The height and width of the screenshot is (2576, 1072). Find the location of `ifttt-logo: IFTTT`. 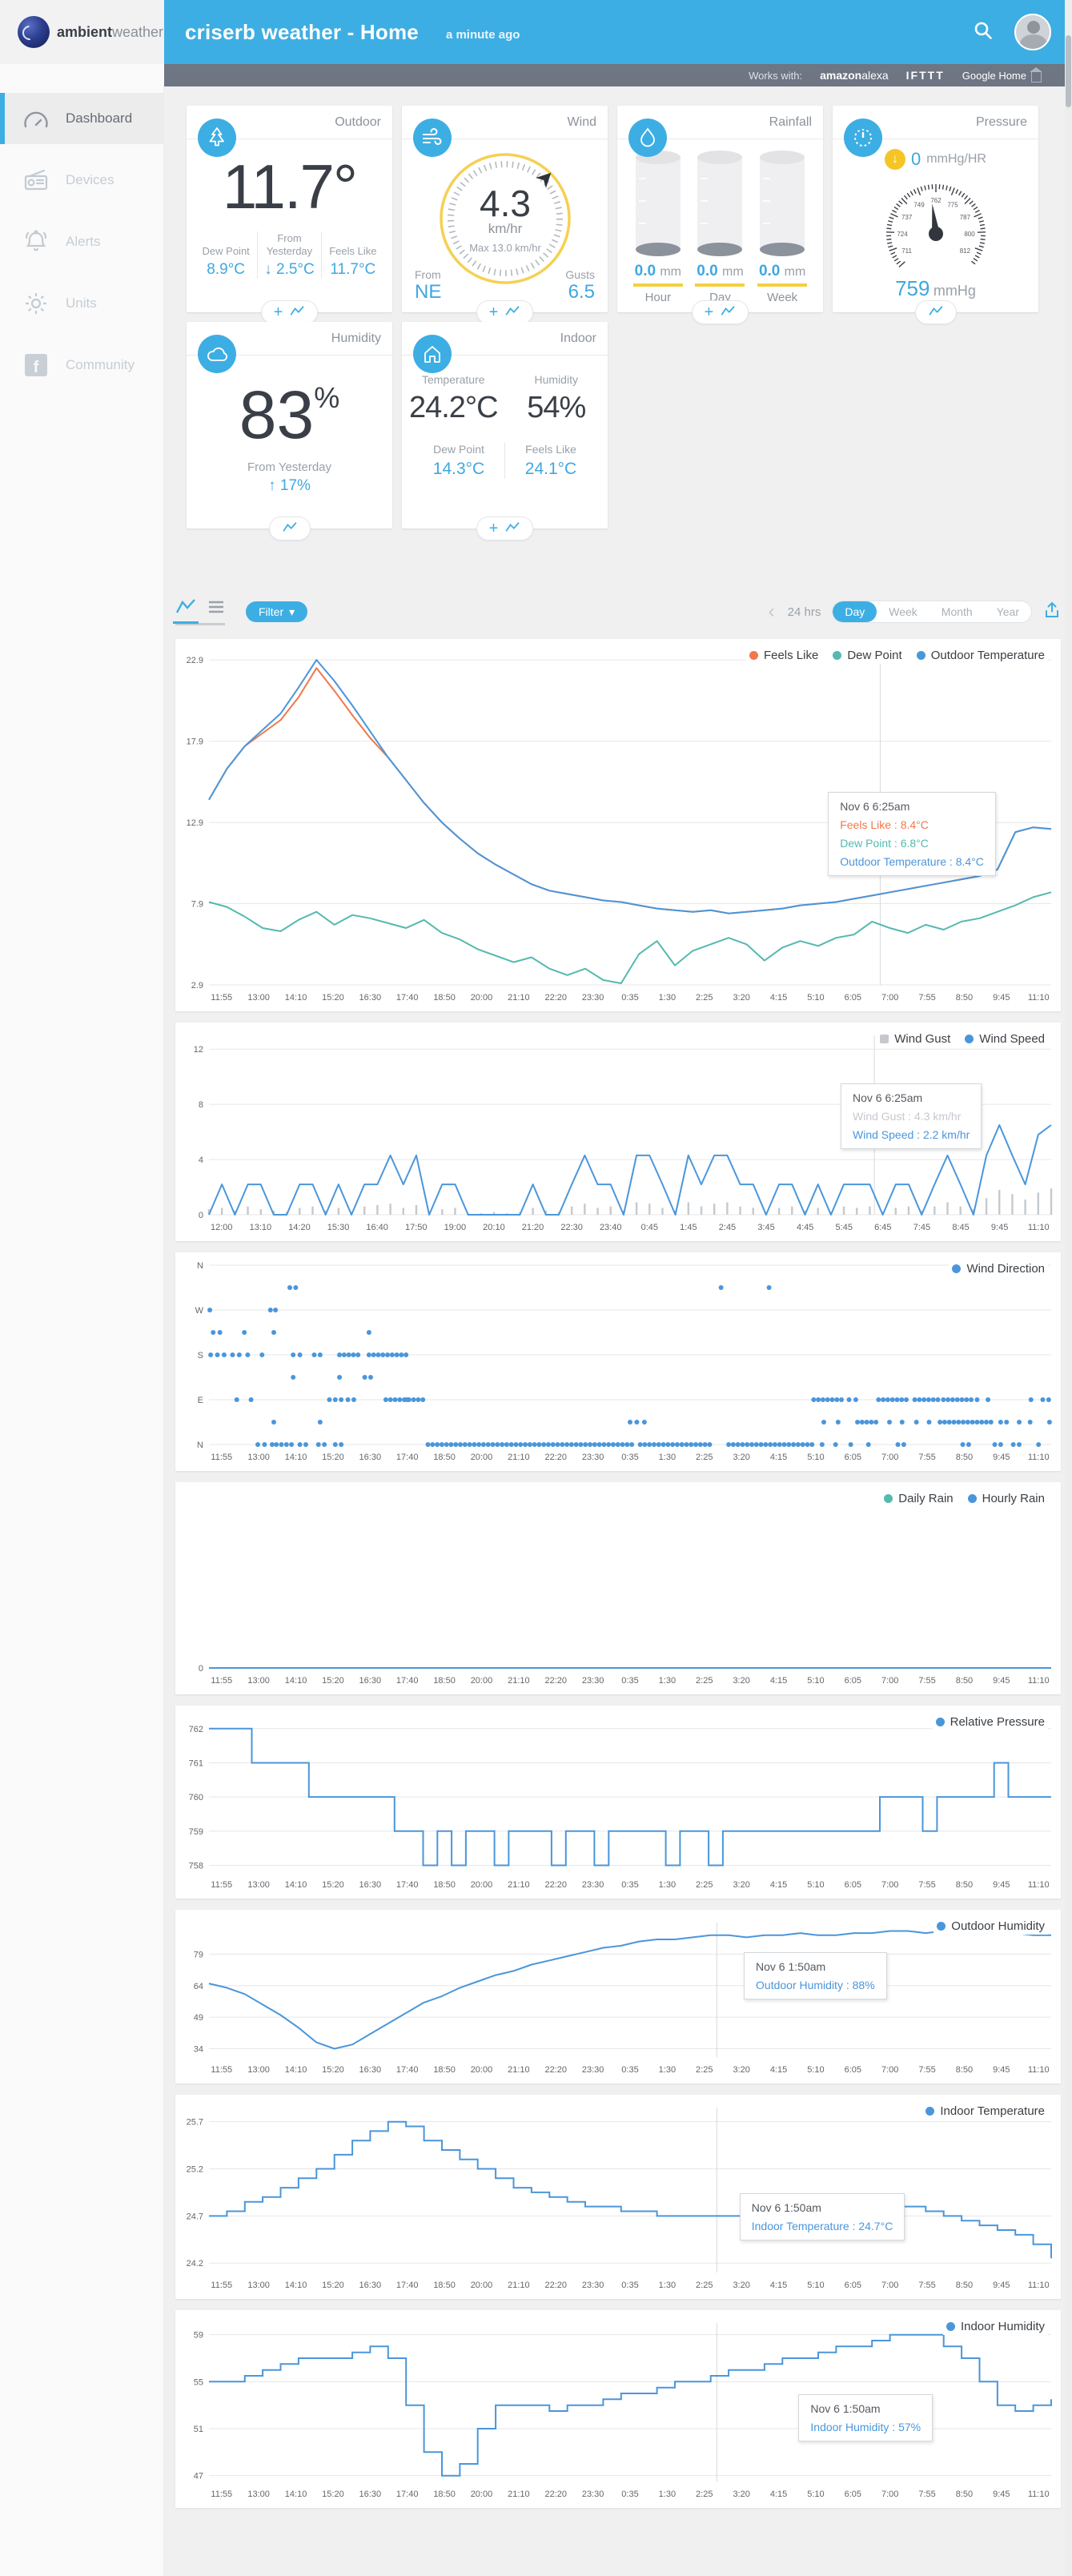

ifttt-logo: IFTTT is located at coordinates (925, 75).